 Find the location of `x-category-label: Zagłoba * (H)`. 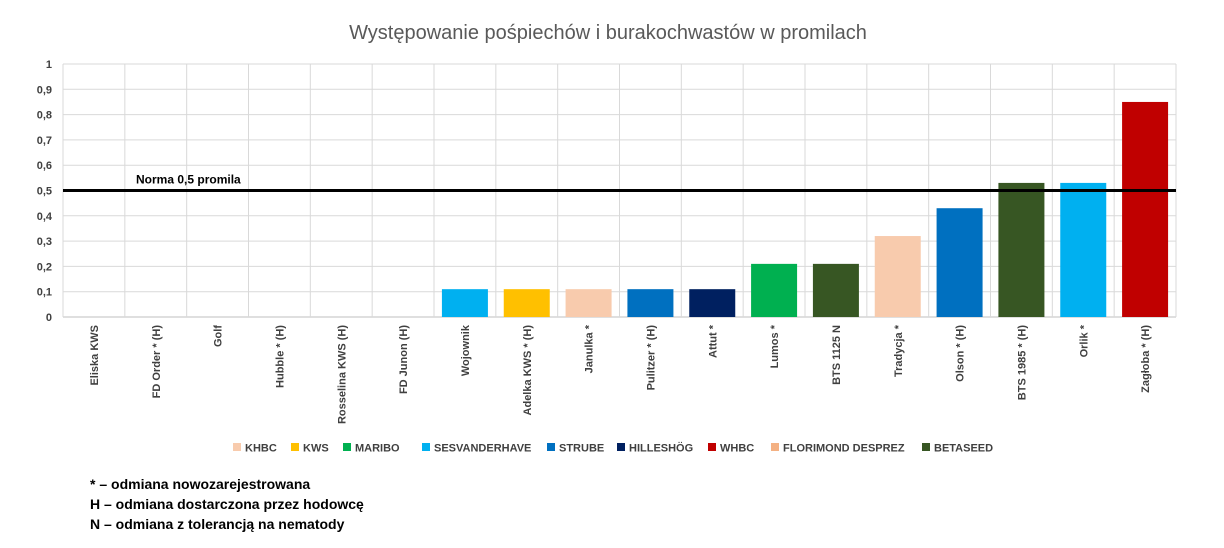

x-category-label: Zagłoba * (H) is located at coordinates (1146, 359).